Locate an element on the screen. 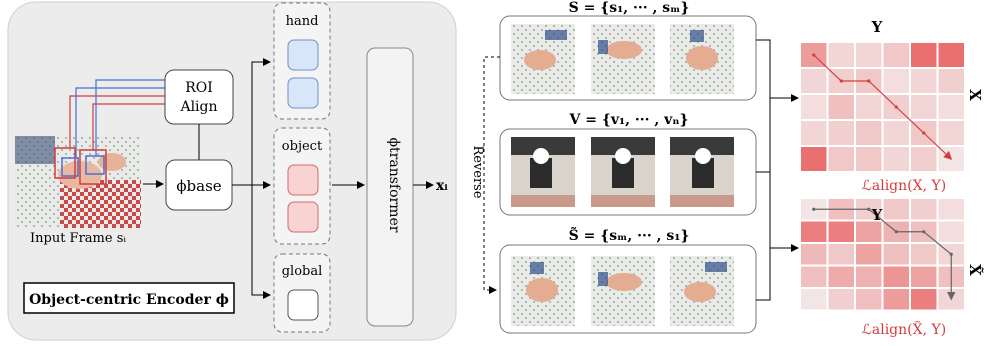 Image resolution: width=1008 pixels, height=346 pixels. alignment-matrix-bottom is located at coordinates (882, 254).